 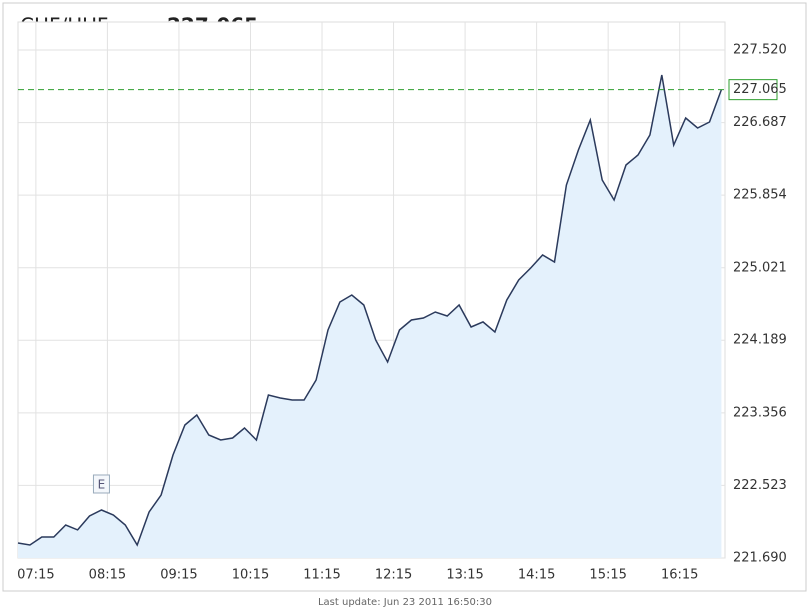 I want to click on y-tick-label: 225.854, so click(x=760, y=195).